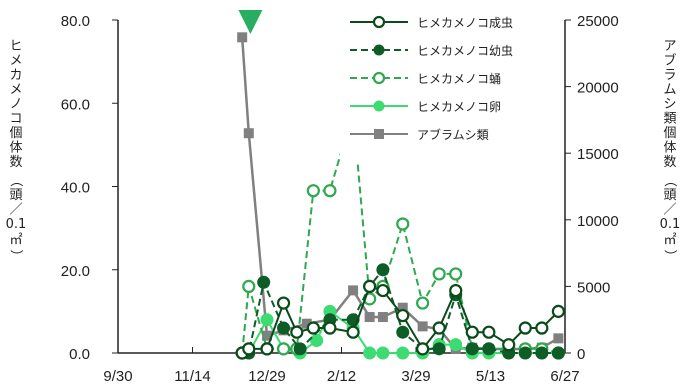 This screenshot has width=683, height=388. What do you see at coordinates (670, 224) in the screenshot?
I see `axis-title-unit: 0.1` at bounding box center [670, 224].